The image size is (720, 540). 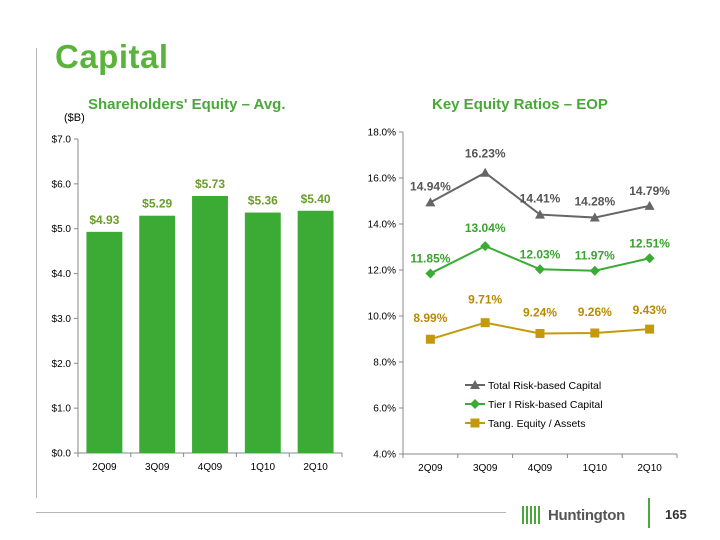 What do you see at coordinates (74, 118) in the screenshot?
I see `bar-chart-unit-label: ($B)` at bounding box center [74, 118].